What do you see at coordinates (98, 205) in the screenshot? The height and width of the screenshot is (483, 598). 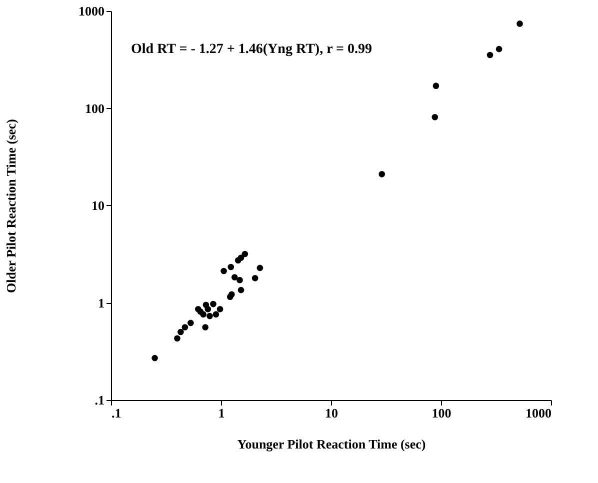 I see `y-tick-label: 10` at bounding box center [98, 205].